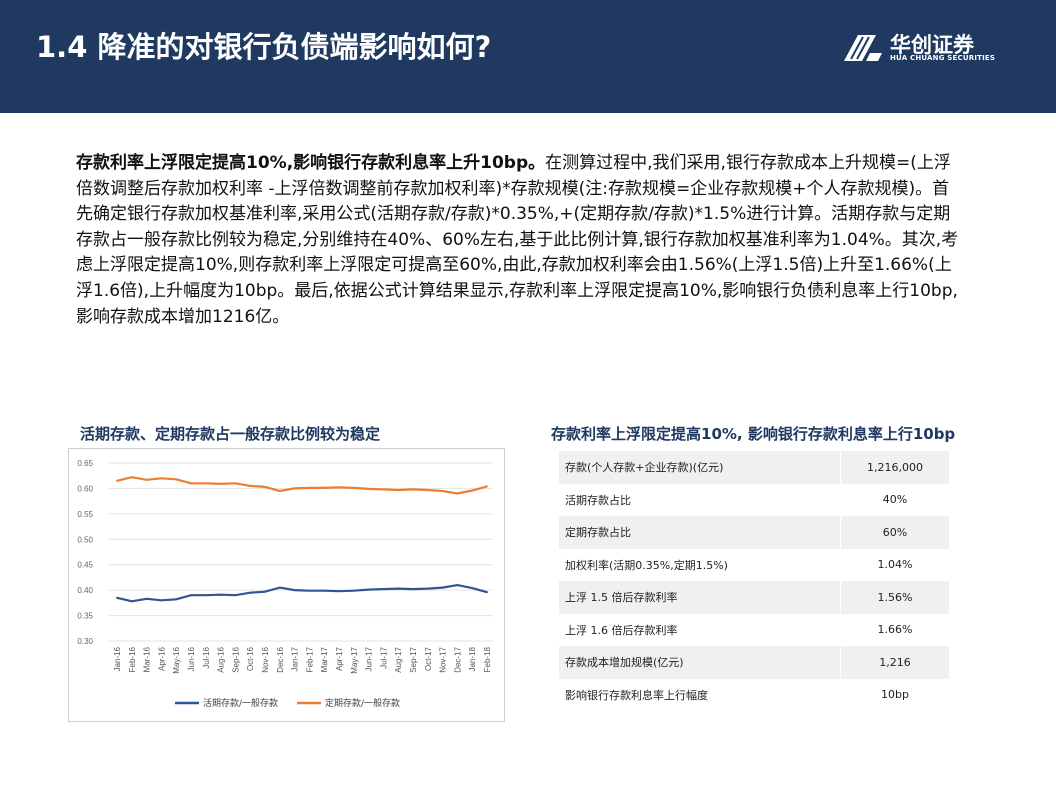  What do you see at coordinates (932, 45) in the screenshot?
I see `logo-chinese-name: 华创证券` at bounding box center [932, 45].